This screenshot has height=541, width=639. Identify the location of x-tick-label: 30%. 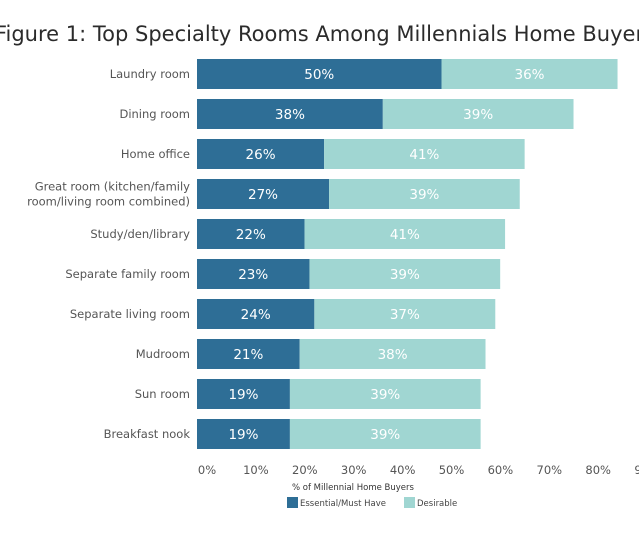
(354, 470).